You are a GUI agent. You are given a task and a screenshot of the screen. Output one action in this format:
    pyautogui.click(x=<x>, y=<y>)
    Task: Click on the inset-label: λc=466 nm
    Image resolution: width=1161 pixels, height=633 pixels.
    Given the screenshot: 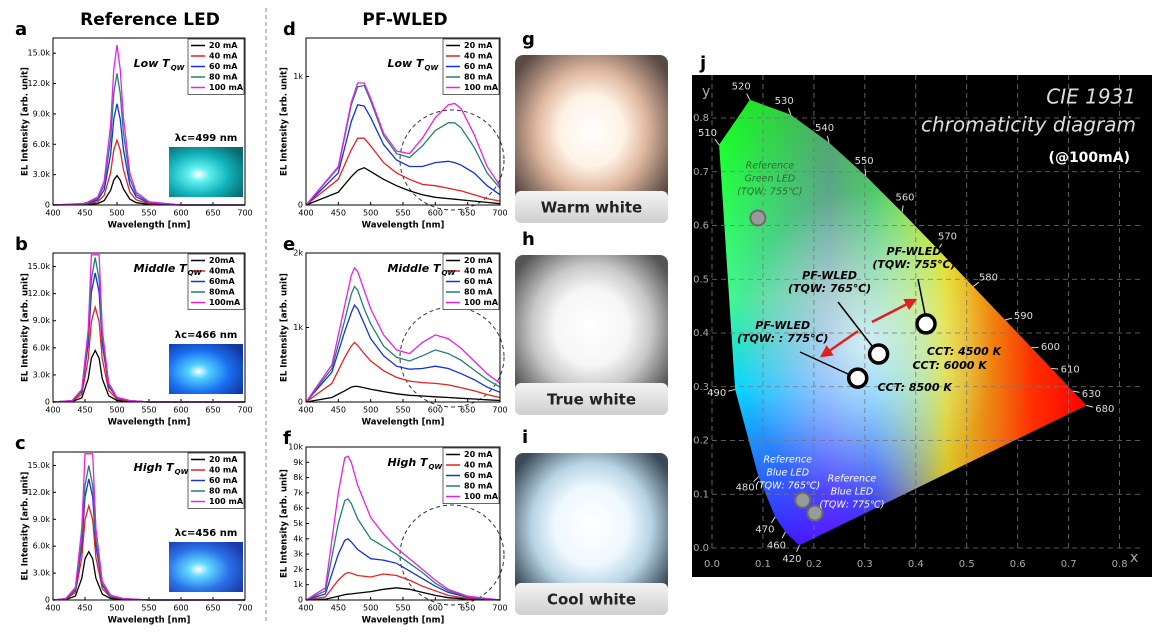 What is the action you would take?
    pyautogui.click(x=206, y=335)
    